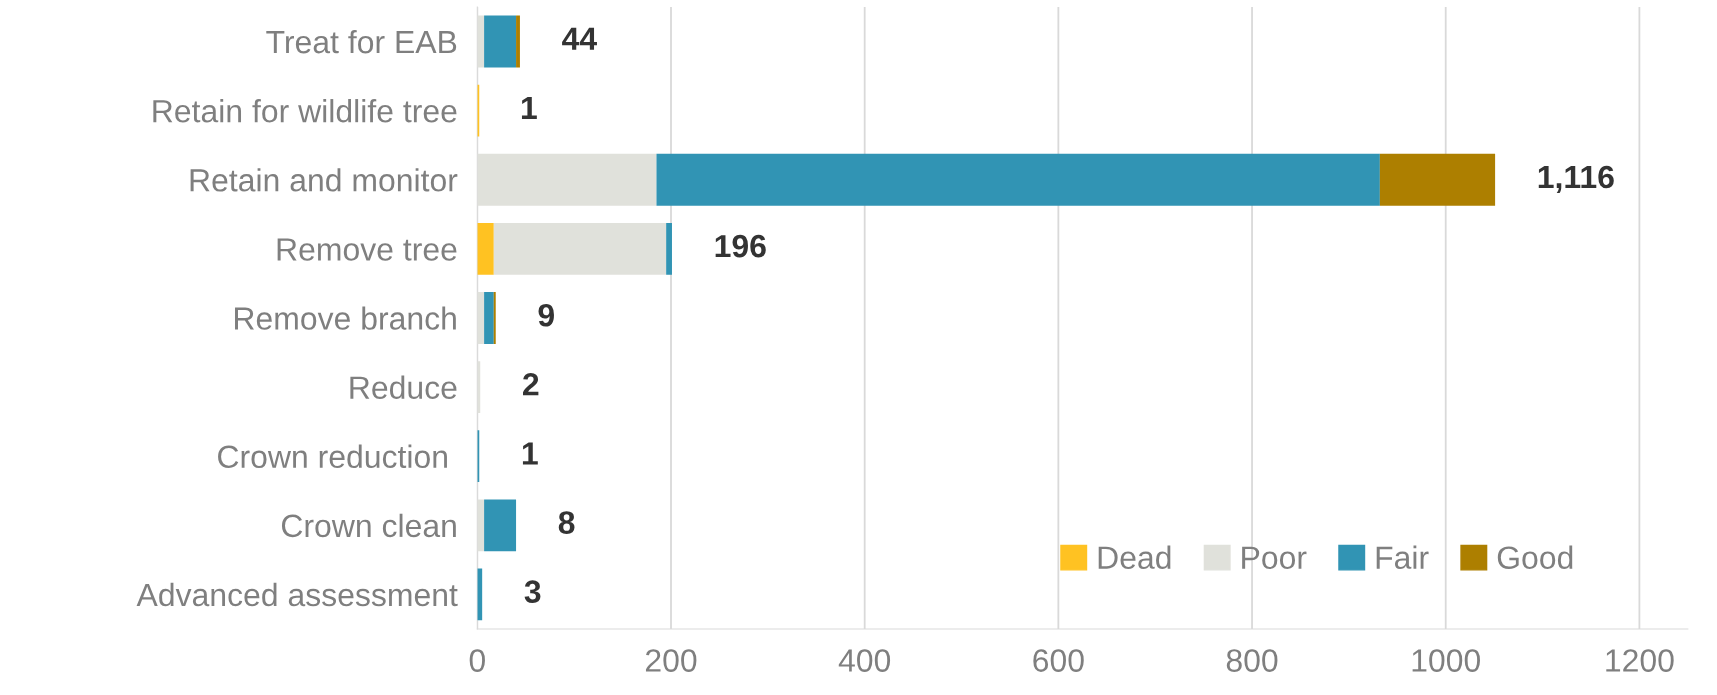 Image resolution: width=1717 pixels, height=695 pixels. I want to click on x-tick-label: 600, so click(1058, 660).